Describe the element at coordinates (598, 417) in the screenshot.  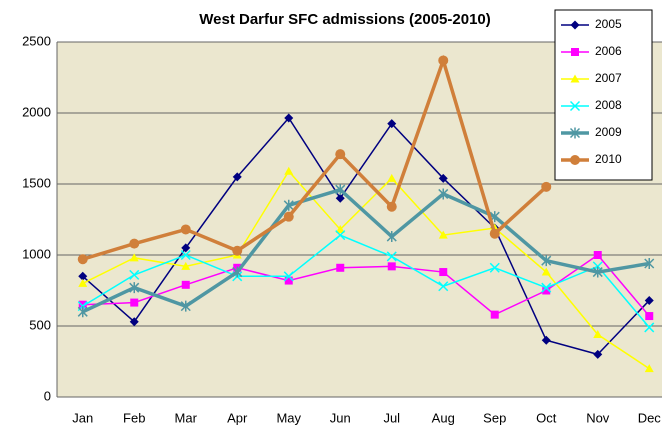
I see `x-tick-label: Nov` at that location.